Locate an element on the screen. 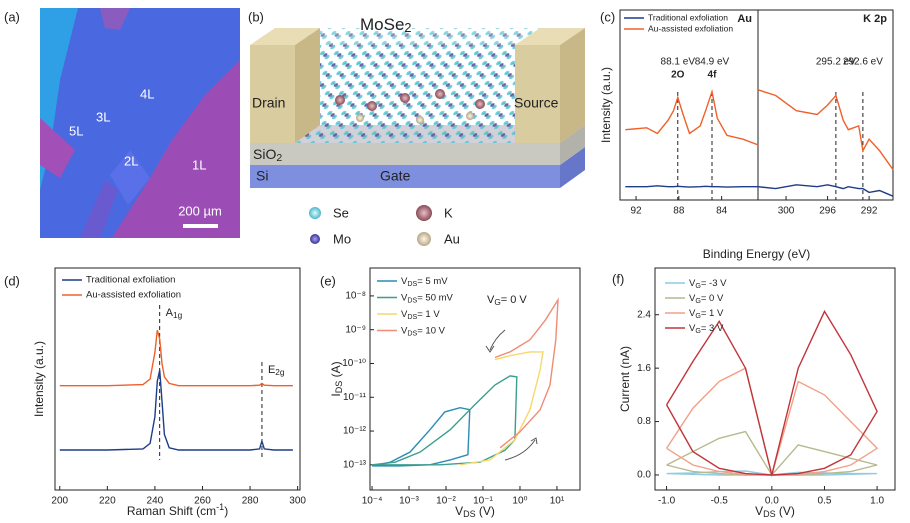 This screenshot has height=523, width=910. legend-label-part: = 5 mV is located at coordinates (432, 281).